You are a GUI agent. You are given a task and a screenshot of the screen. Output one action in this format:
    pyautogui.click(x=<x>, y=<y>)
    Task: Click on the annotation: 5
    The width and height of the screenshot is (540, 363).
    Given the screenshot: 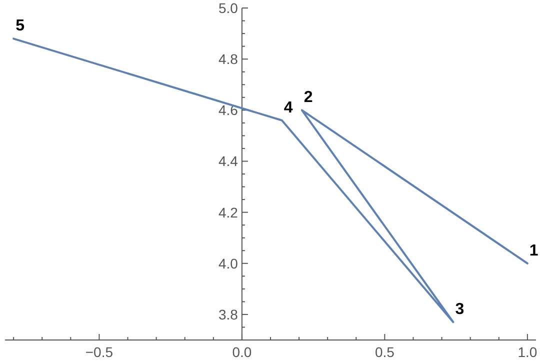 What is the action you would take?
    pyautogui.click(x=20, y=26)
    